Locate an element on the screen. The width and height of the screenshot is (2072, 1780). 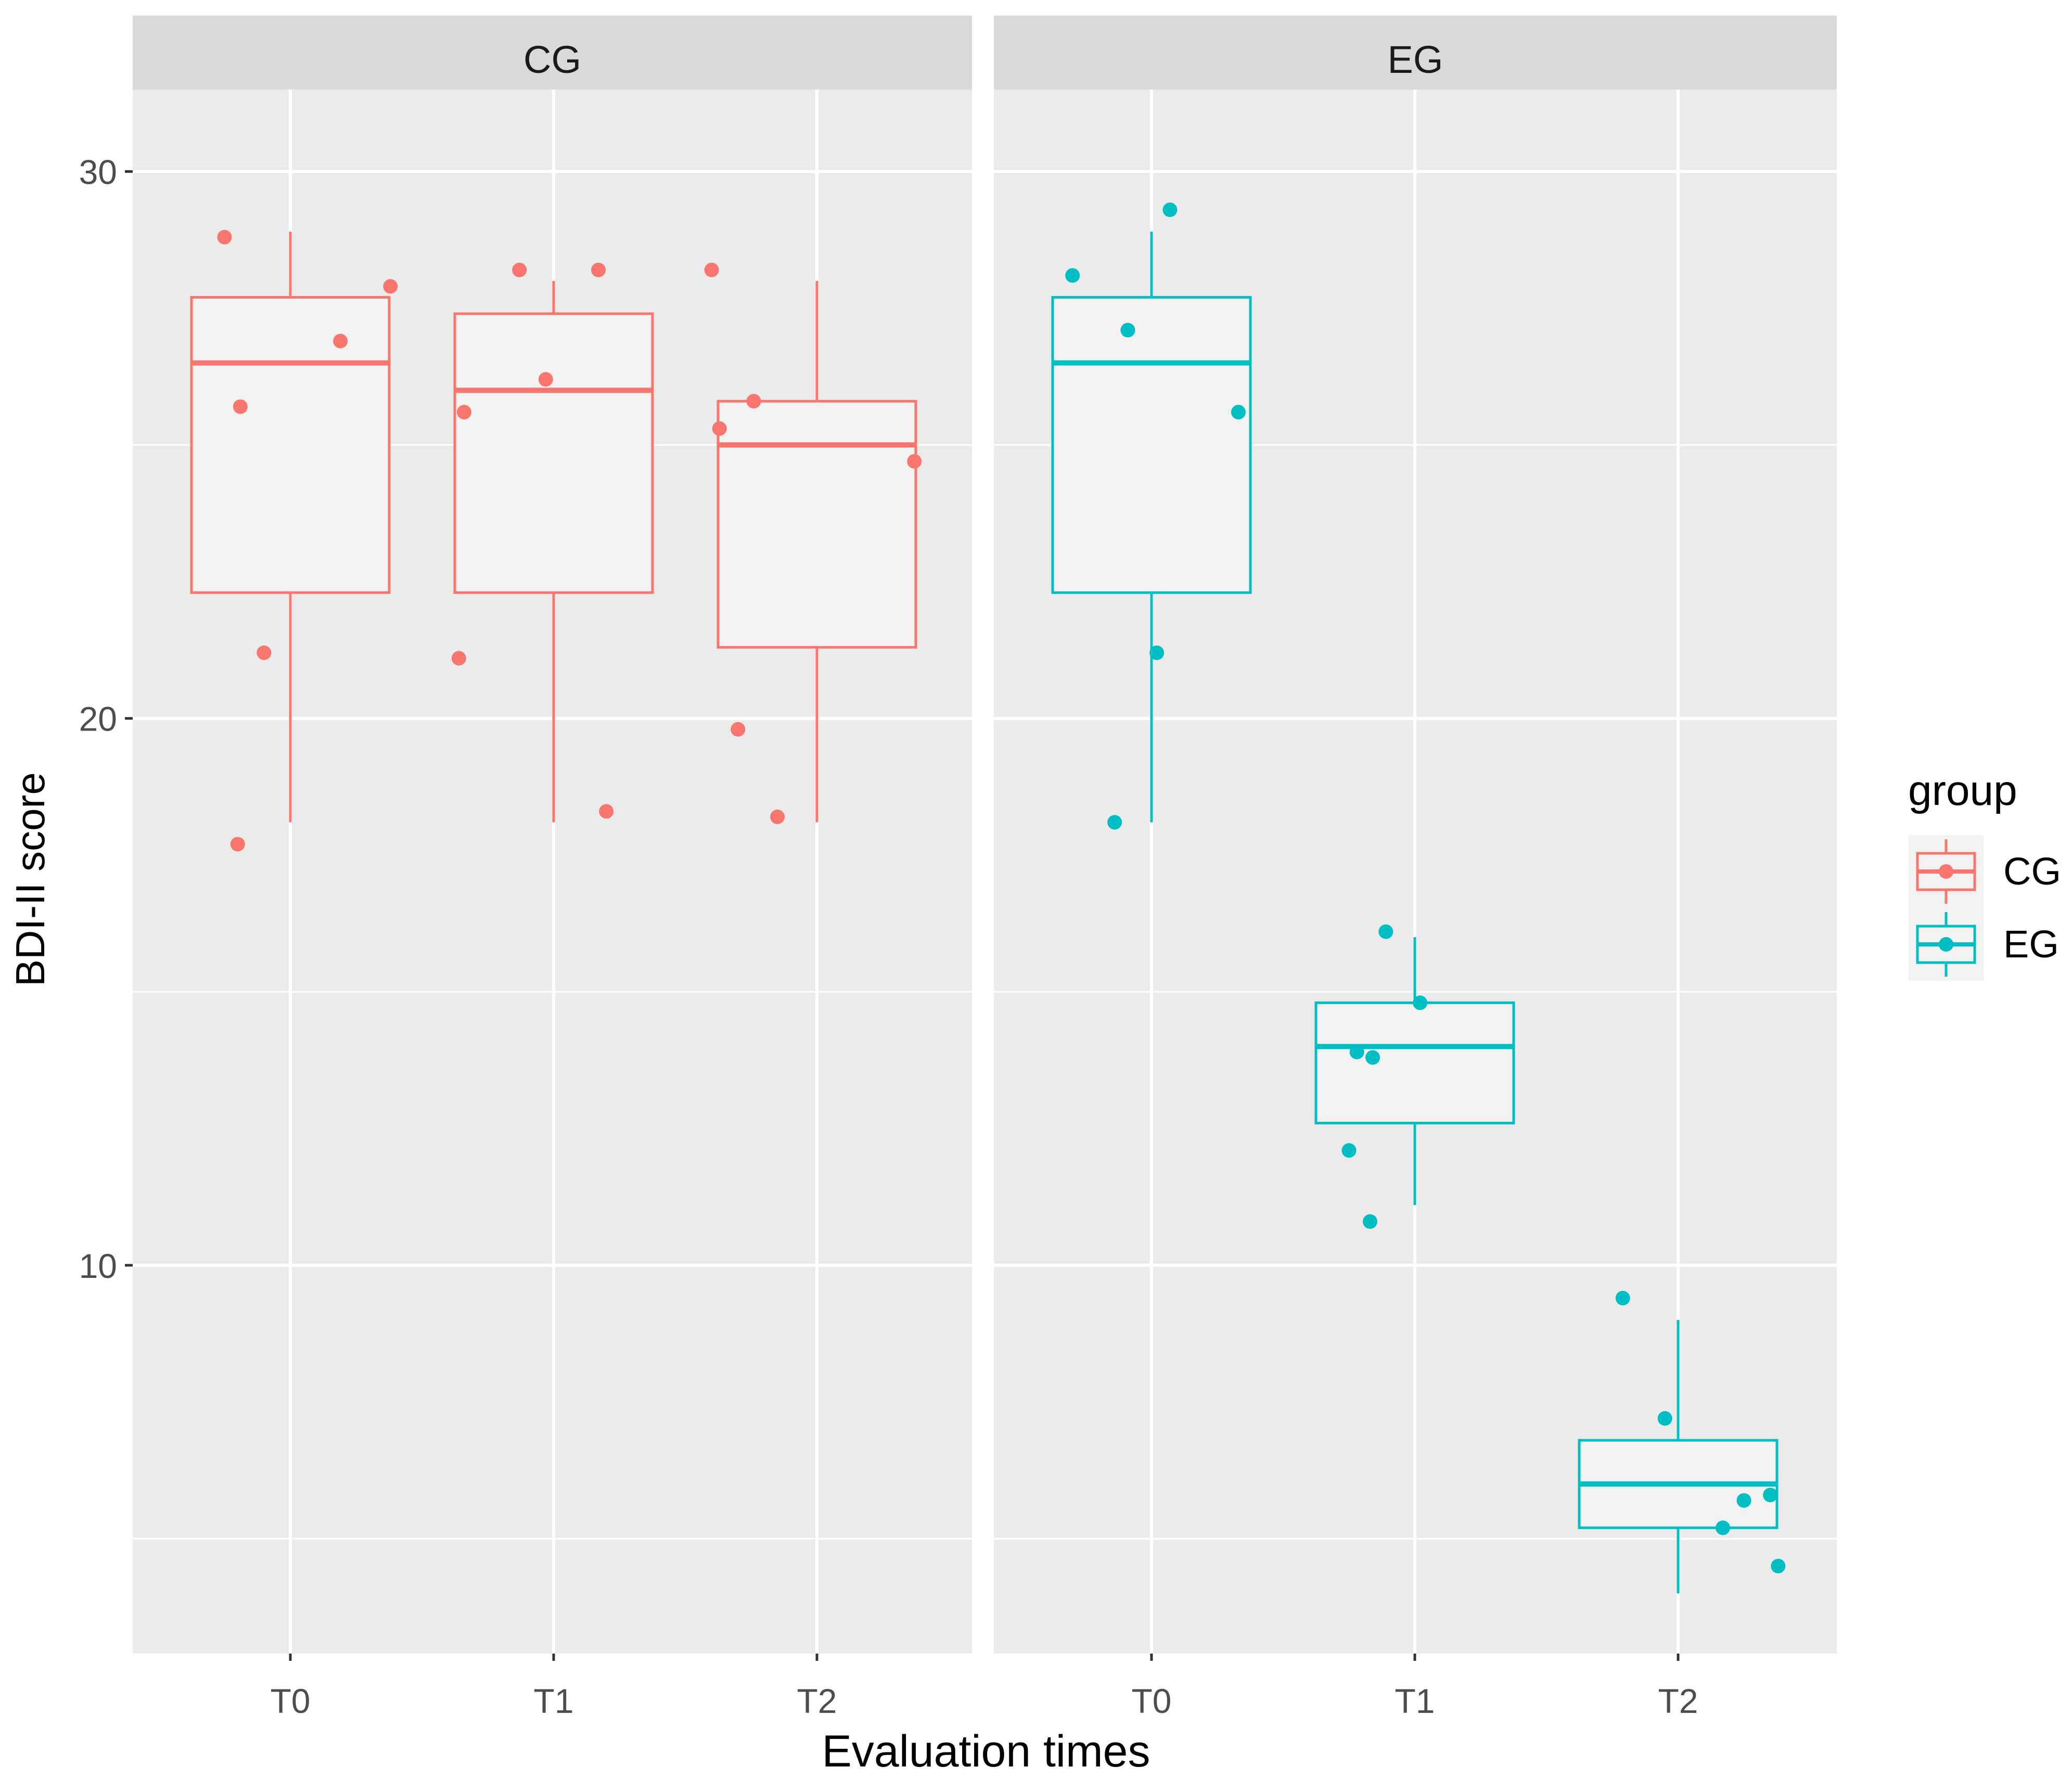
box-cg-t1 is located at coordinates (553, 453).